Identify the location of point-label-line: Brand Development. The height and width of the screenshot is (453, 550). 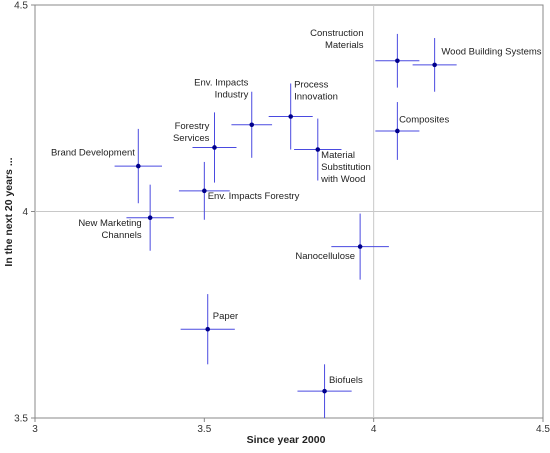
(93, 153).